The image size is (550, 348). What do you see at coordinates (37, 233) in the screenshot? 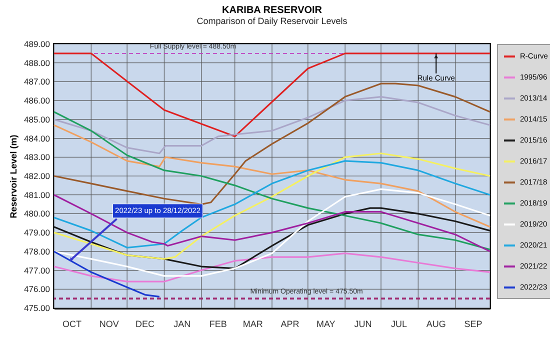
I see `y-tick-label: 479.00` at bounding box center [37, 233].